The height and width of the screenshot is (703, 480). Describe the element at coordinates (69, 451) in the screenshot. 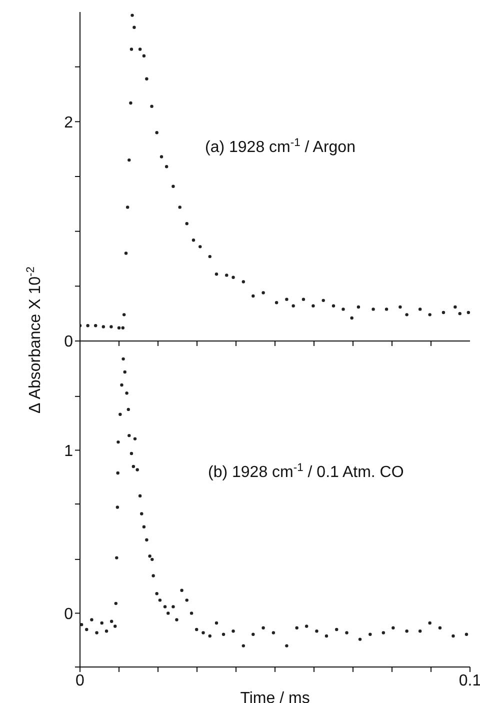

I see `y-tick-label: 1` at that location.